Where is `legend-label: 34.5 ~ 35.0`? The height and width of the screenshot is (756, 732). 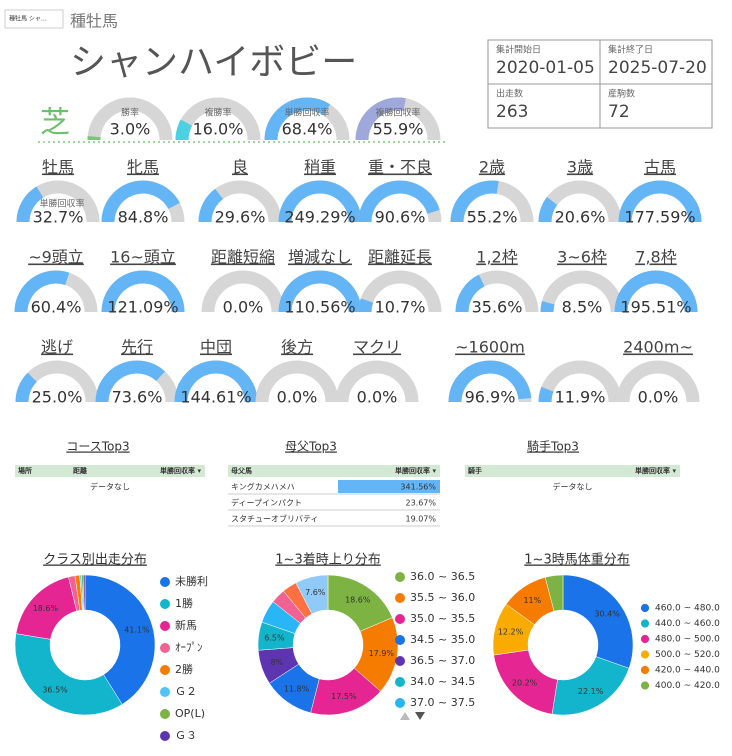 legend-label: 34.5 ~ 35.0 is located at coordinates (442, 639).